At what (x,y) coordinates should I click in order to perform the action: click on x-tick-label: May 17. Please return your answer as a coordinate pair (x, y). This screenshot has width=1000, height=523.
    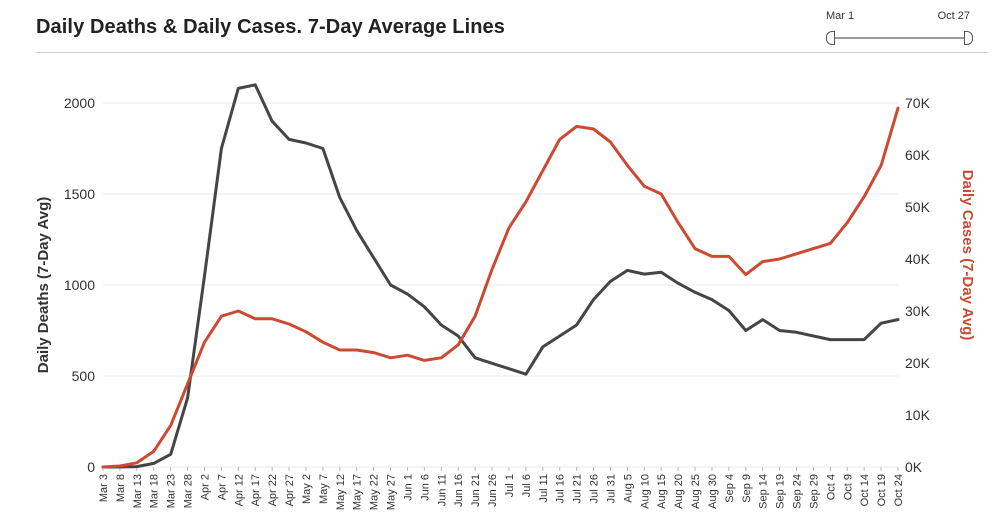
    Looking at the image, I should click on (358, 492).